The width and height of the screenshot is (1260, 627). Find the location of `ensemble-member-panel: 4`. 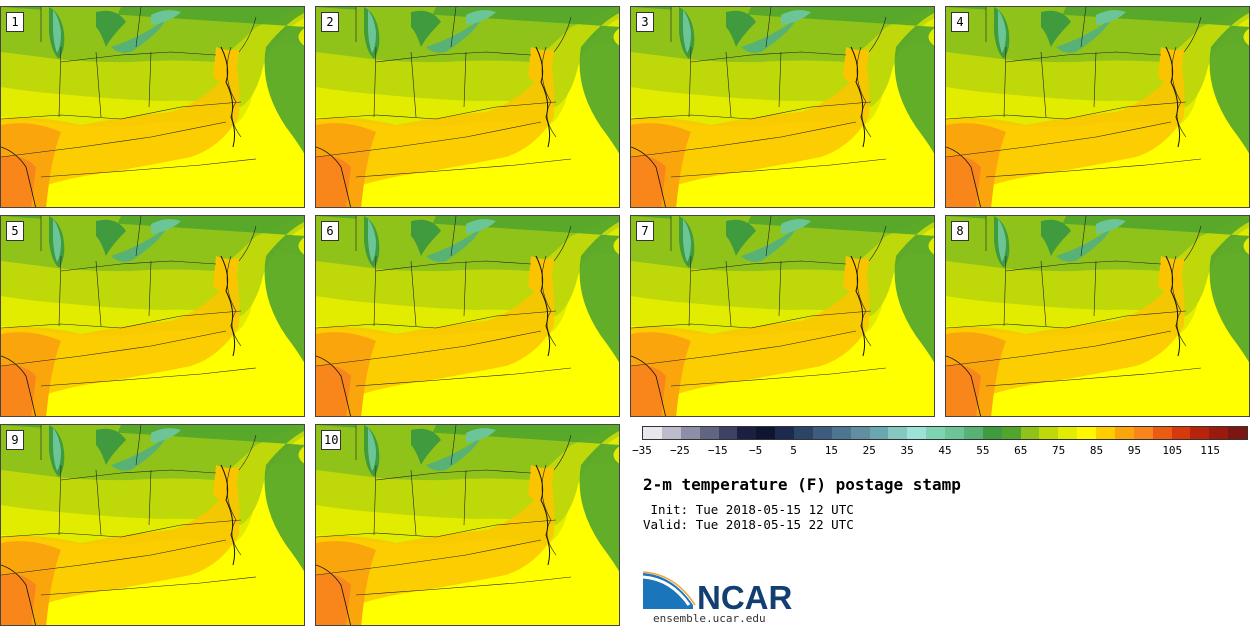

ensemble-member-panel: 4 is located at coordinates (1097, 107).